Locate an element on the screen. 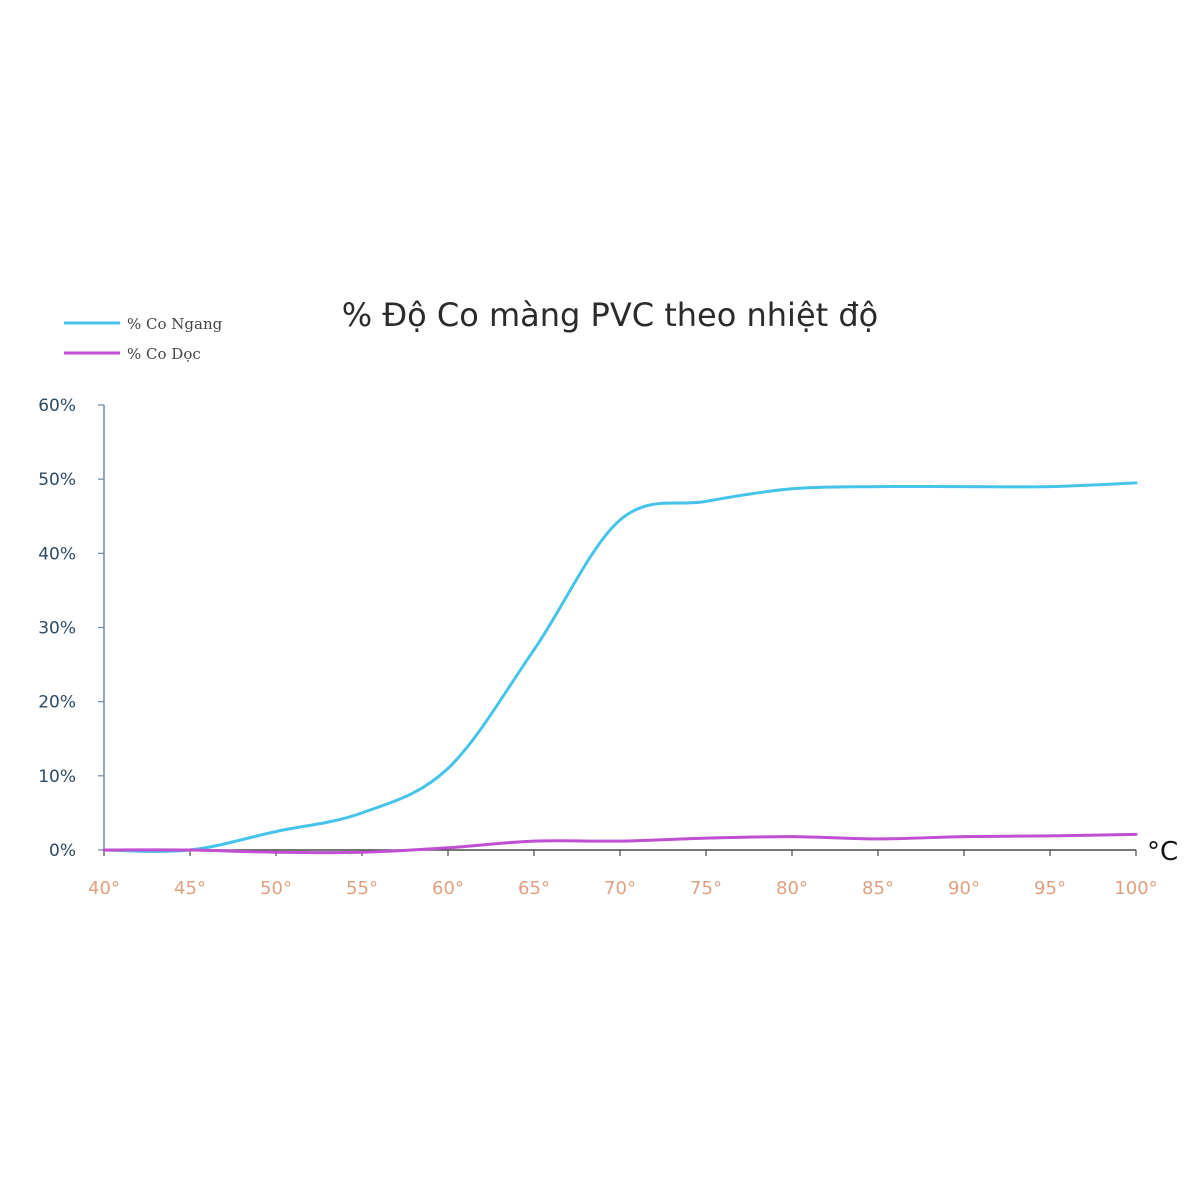 This screenshot has width=1200, height=1200. x-tick-label: 95° is located at coordinates (1050, 888).